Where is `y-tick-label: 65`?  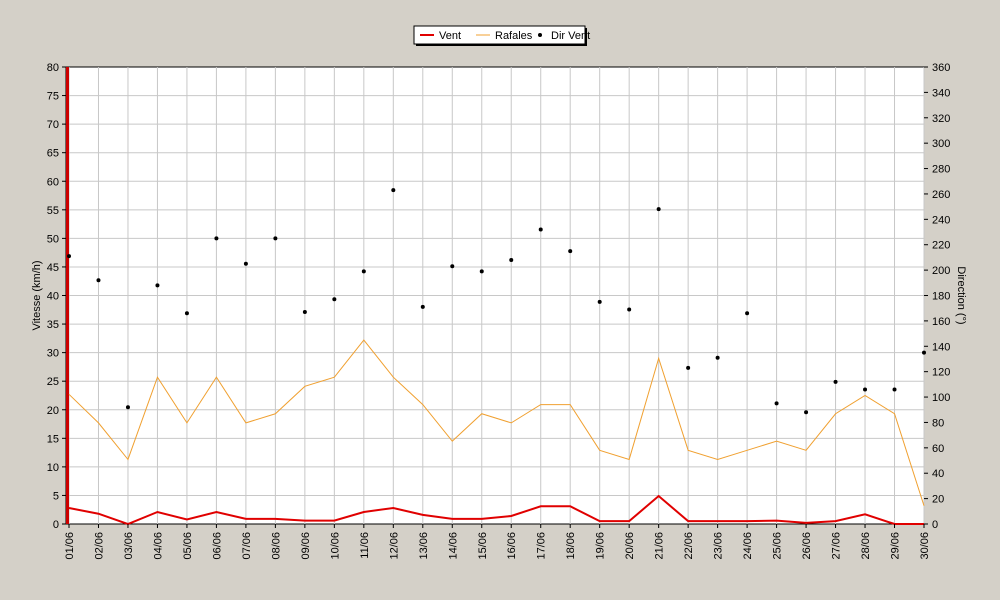 y-tick-label: 65 is located at coordinates (53, 154).